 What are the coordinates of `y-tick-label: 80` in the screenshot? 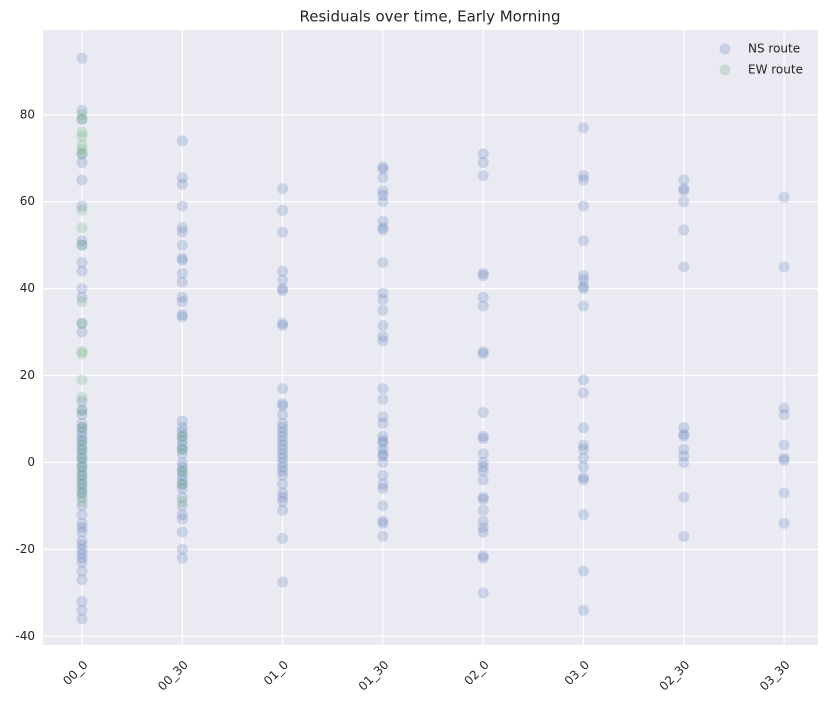 It's located at (27, 114).